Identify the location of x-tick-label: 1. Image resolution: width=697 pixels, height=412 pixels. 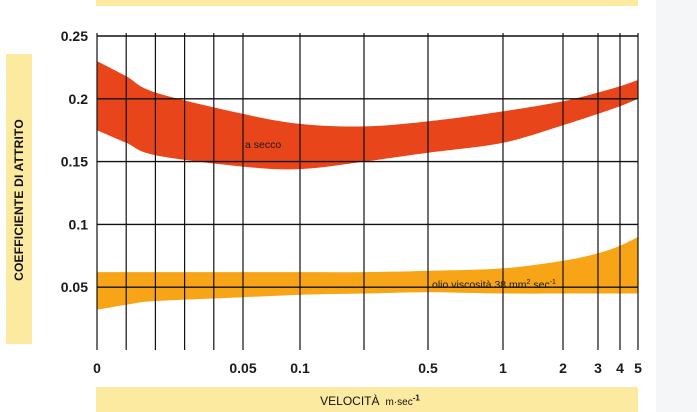
(503, 368).